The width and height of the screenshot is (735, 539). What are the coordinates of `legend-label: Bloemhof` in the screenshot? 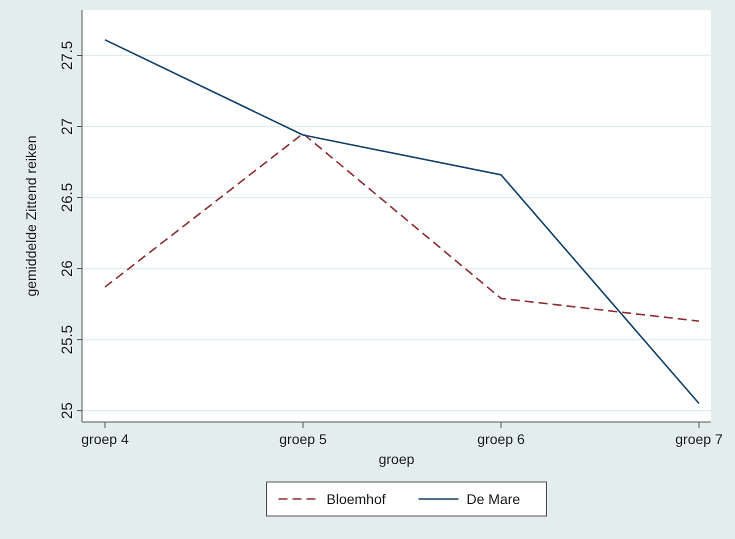 It's located at (356, 499).